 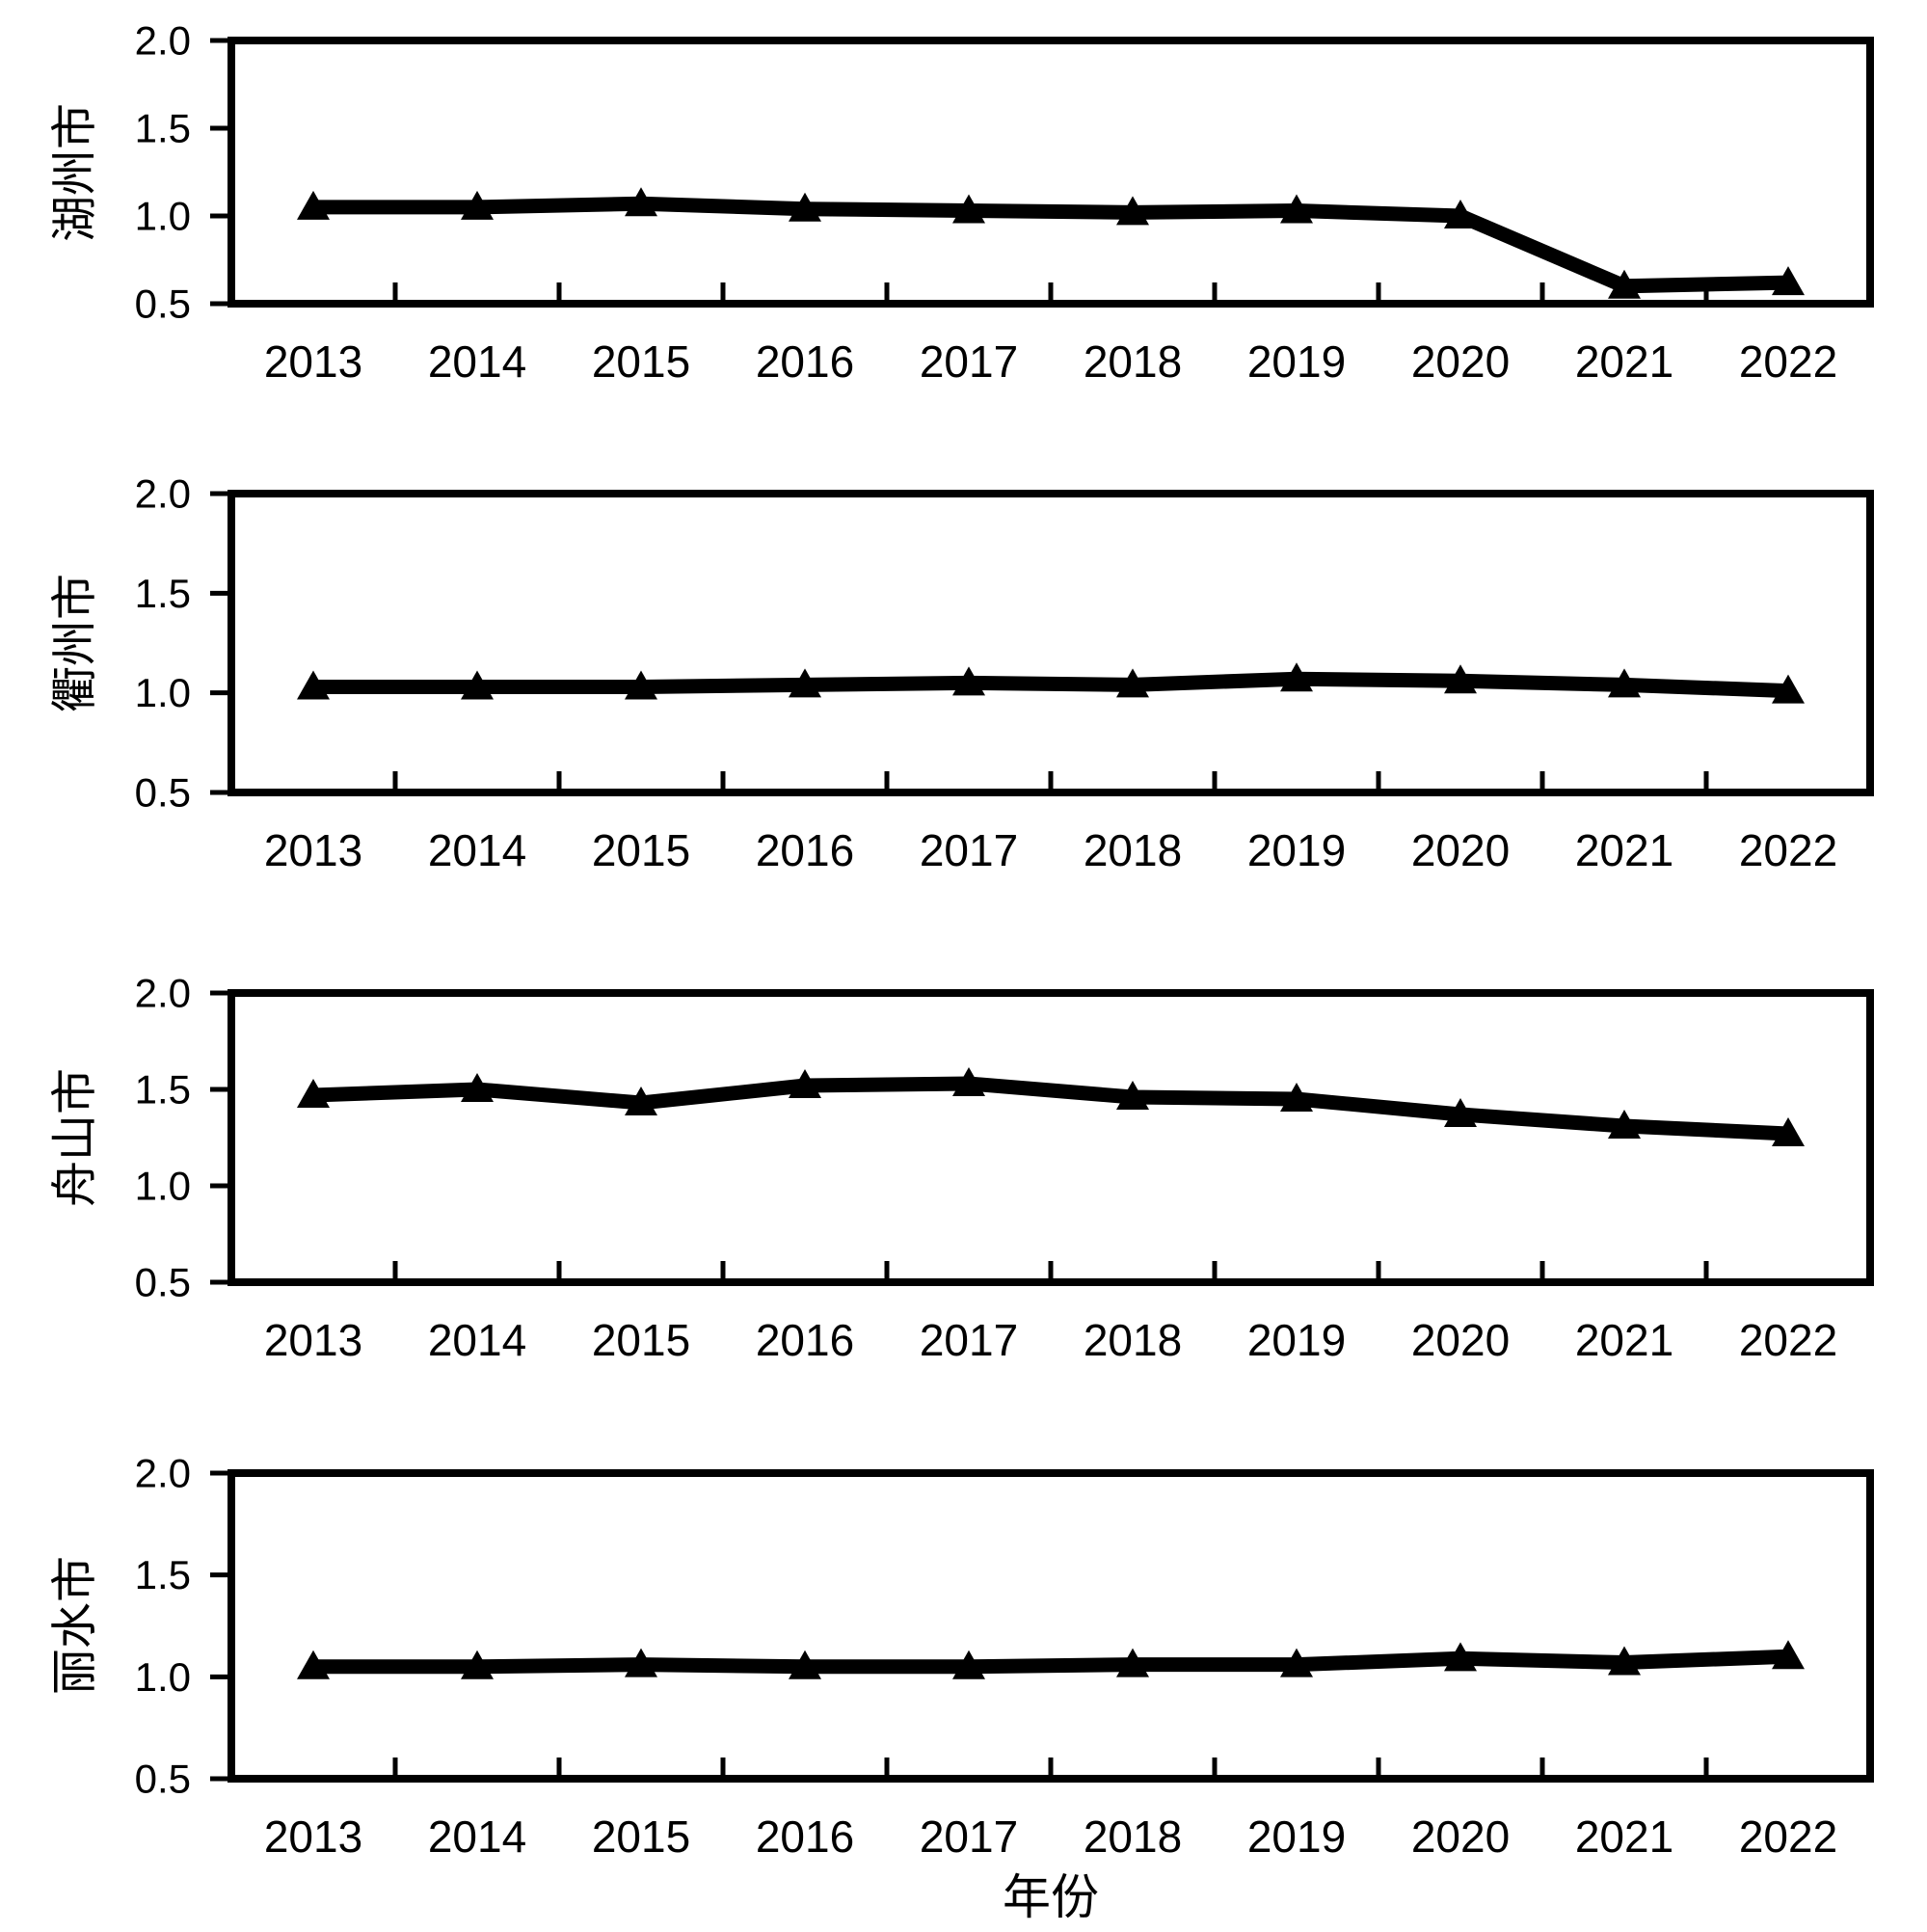 I want to click on y-axis-title-huzhou: 湖州市, so click(x=75, y=173).